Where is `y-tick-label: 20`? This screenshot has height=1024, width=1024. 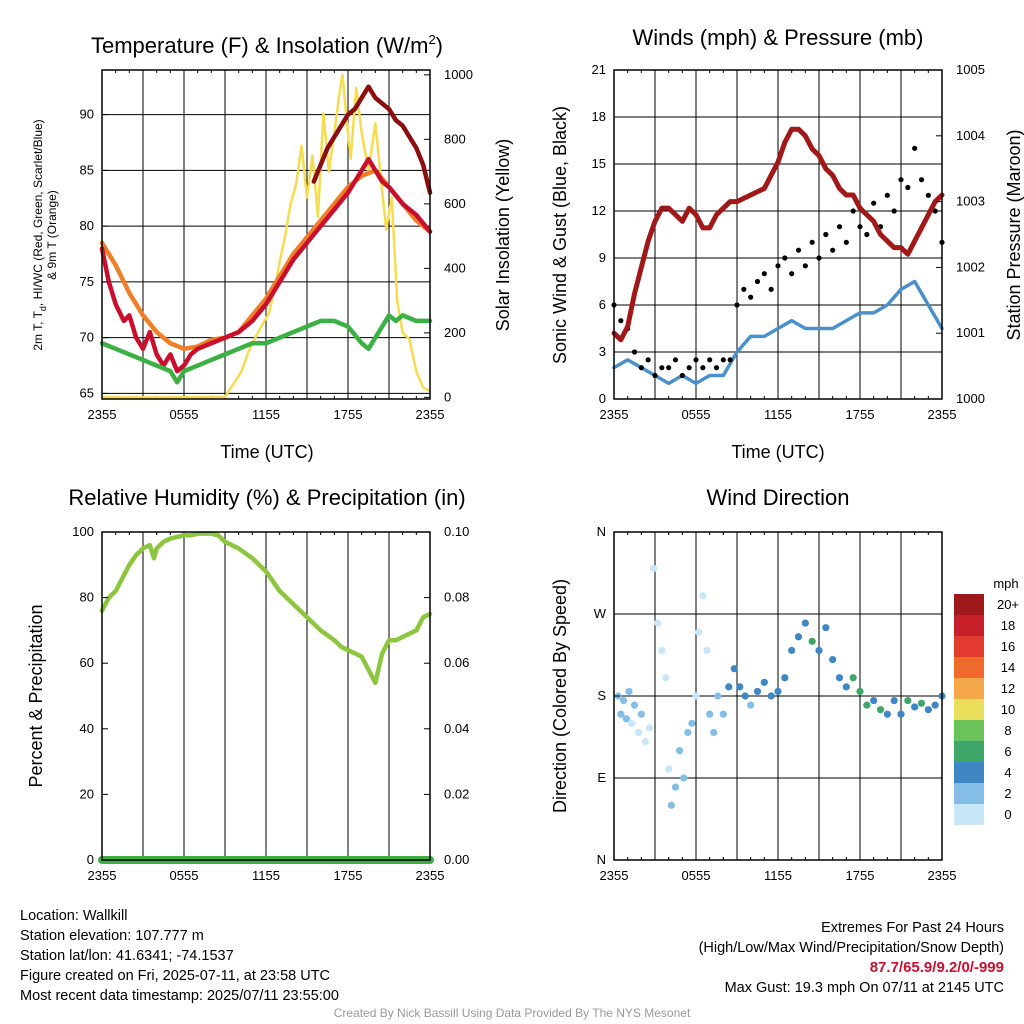
y-tick-label: 20 is located at coordinates (87, 793).